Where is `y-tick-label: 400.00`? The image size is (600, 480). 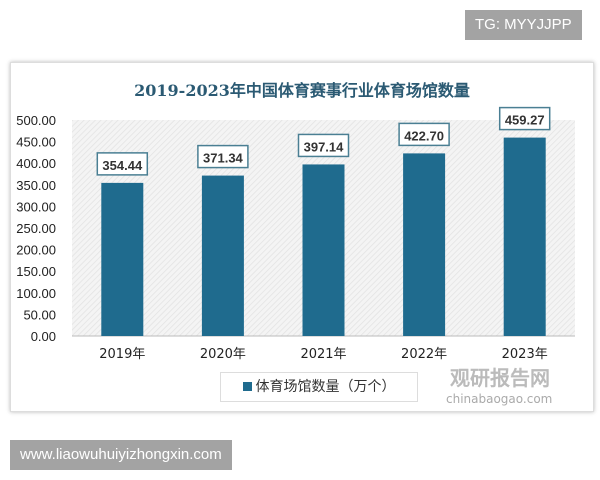 y-tick-label: 400.00 is located at coordinates (36, 163).